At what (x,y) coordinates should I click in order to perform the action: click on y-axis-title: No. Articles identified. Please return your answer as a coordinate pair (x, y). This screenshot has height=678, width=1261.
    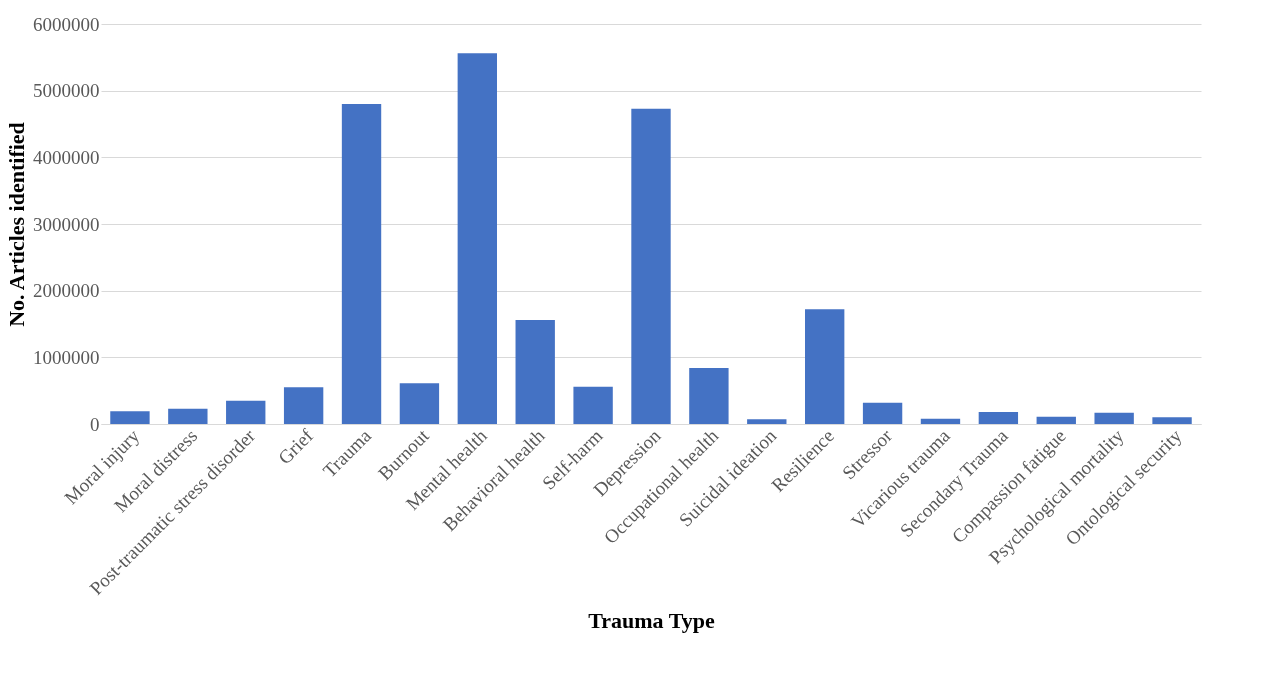
    Looking at the image, I should click on (16, 224).